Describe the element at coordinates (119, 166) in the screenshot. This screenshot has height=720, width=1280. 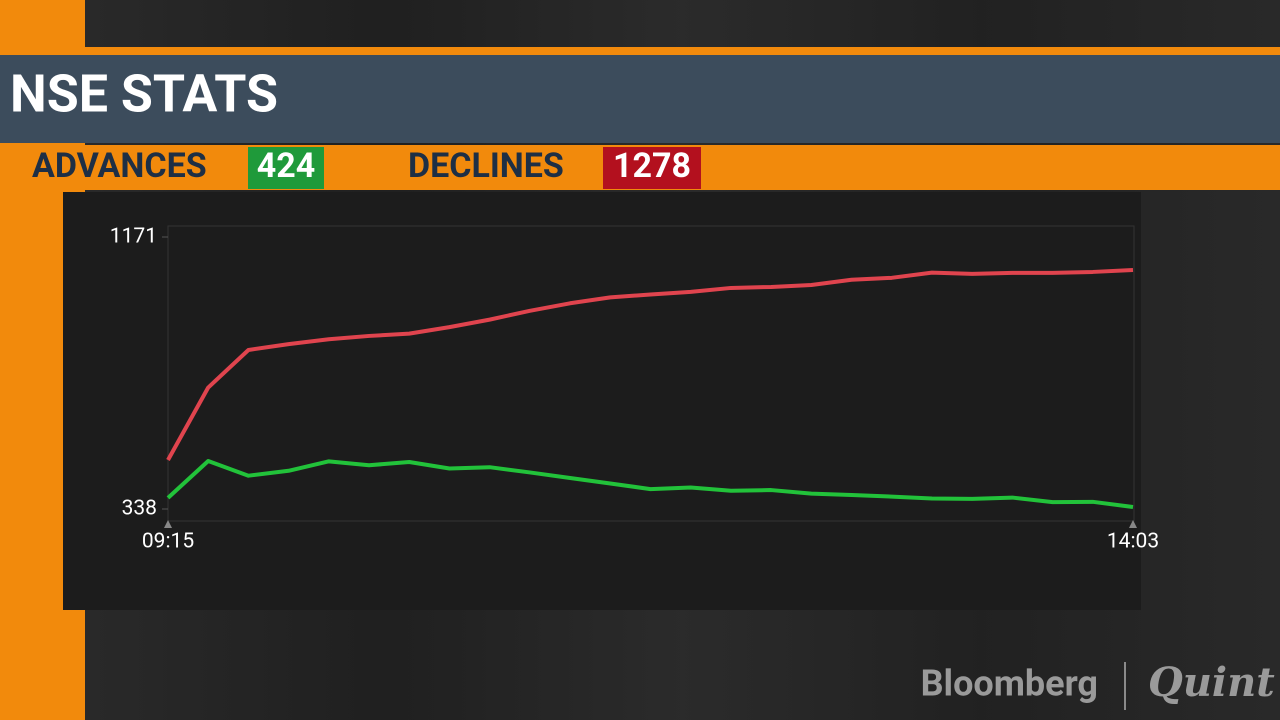
I see `advances-label: ADVANCES` at that location.